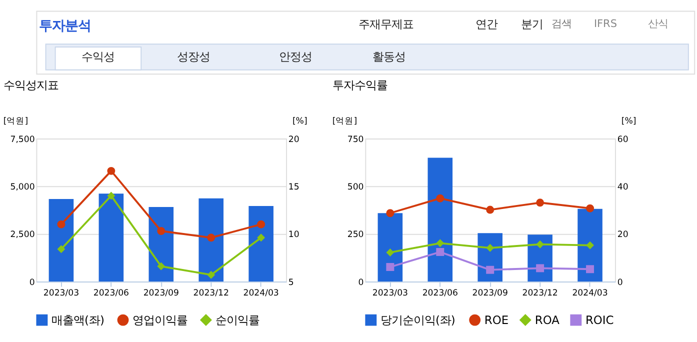  What do you see at coordinates (22, 187) in the screenshot?
I see `y-tick-label: 5,000` at bounding box center [22, 187].